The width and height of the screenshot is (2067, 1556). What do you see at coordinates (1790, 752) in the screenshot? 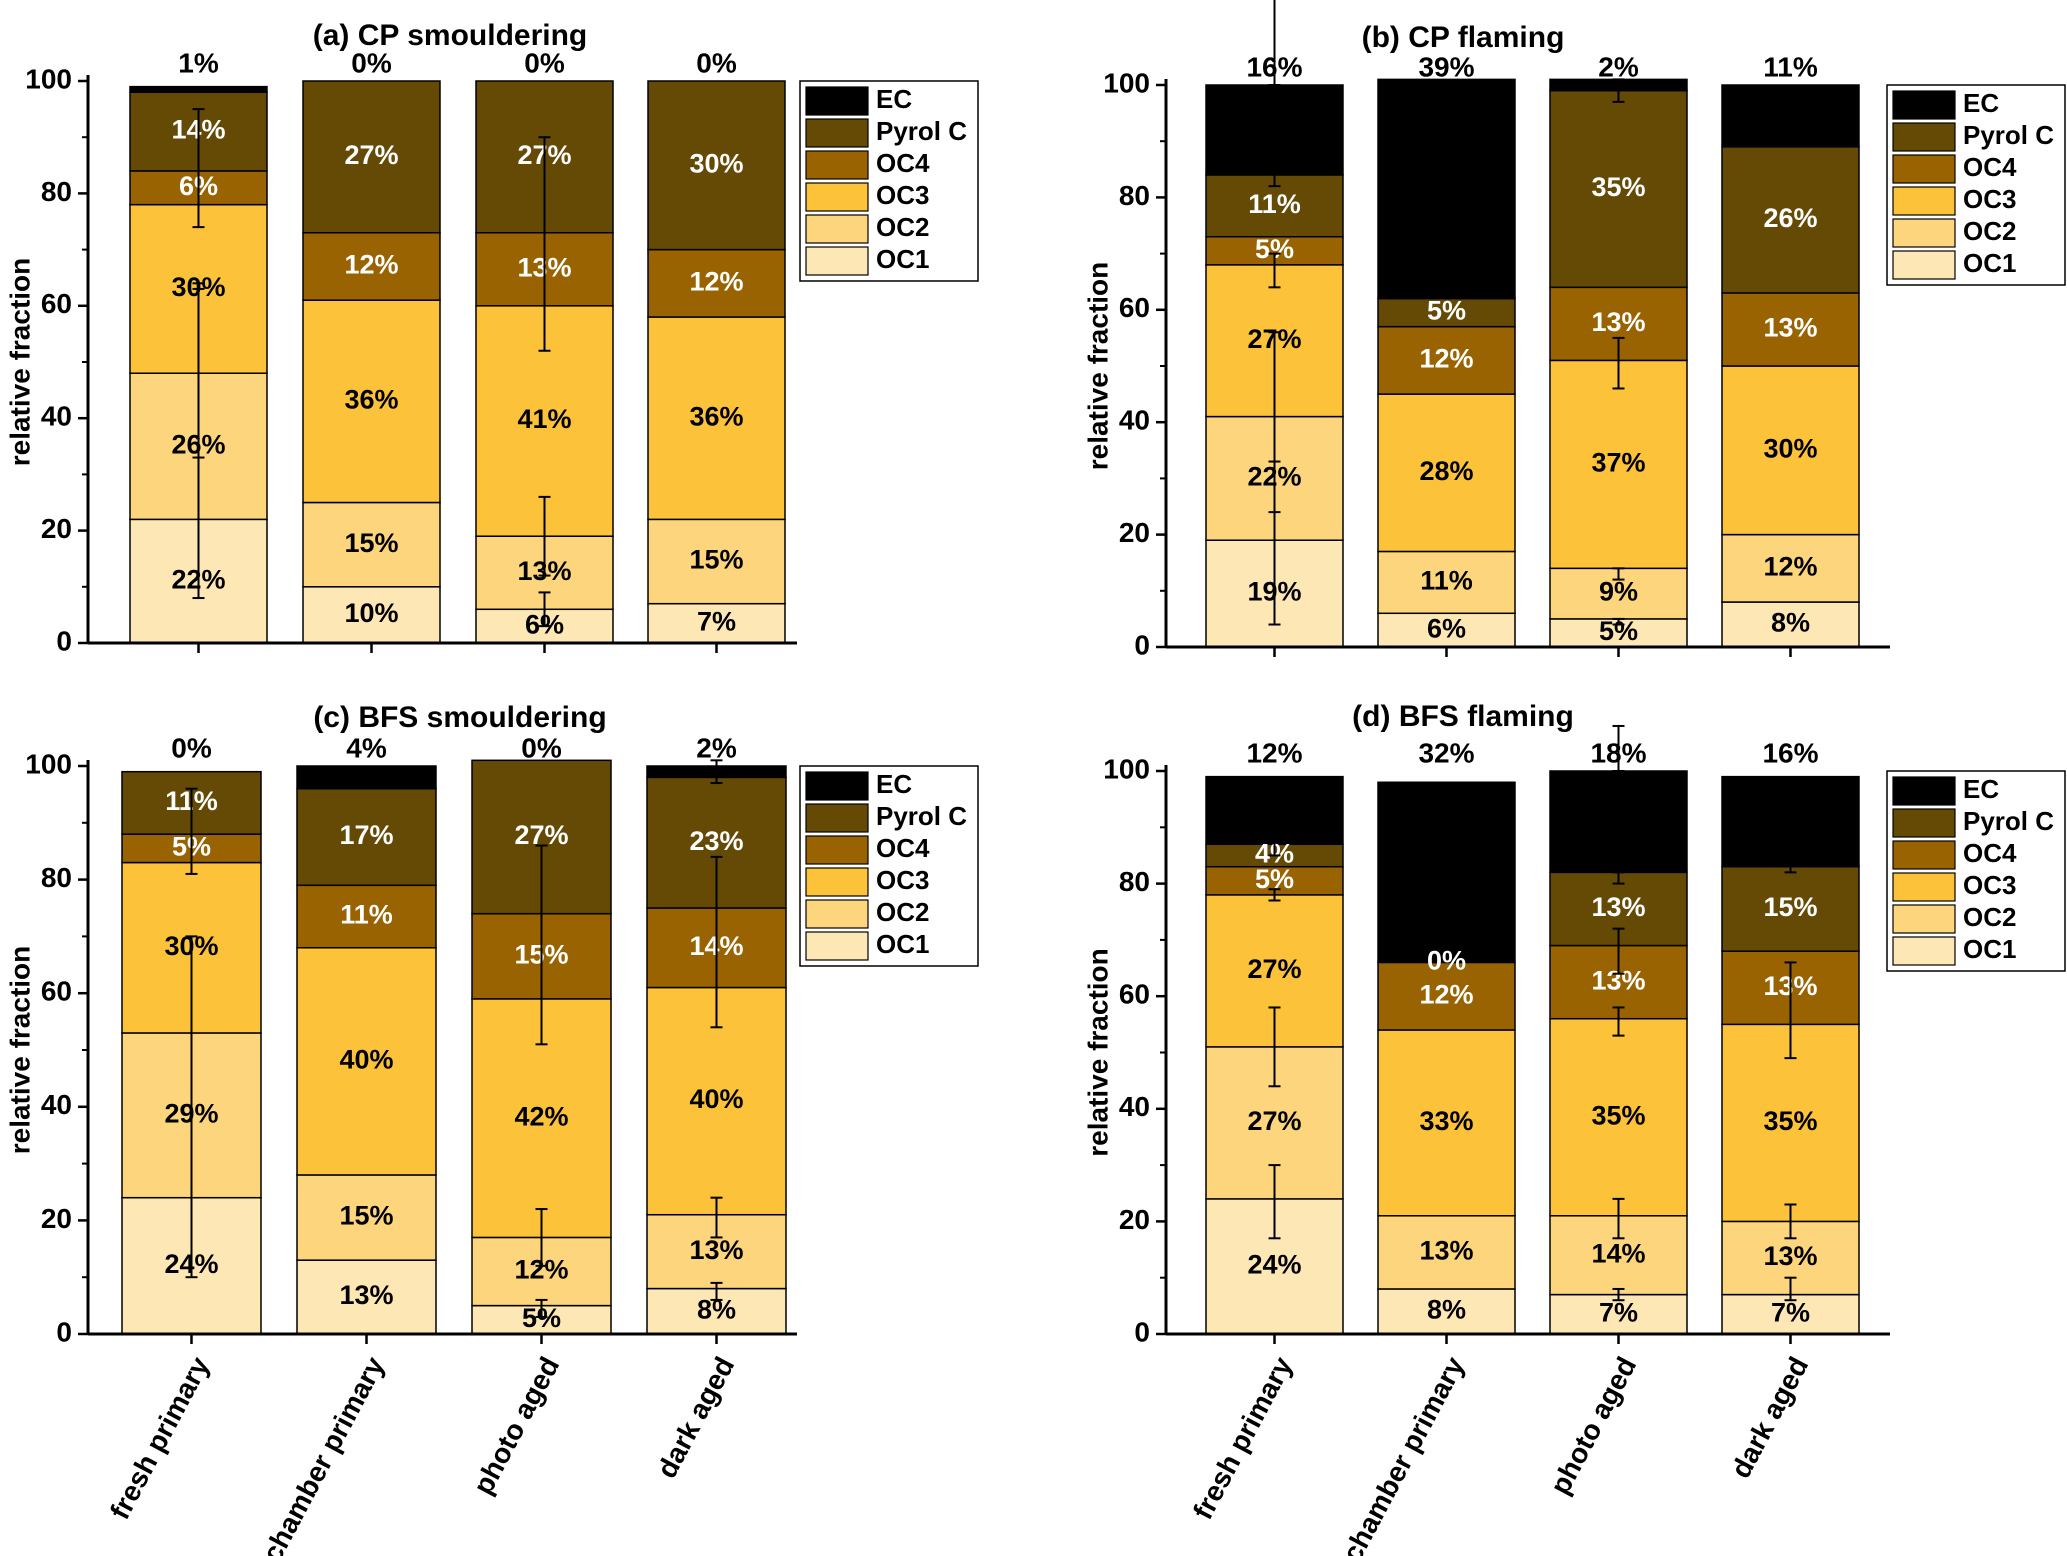
I see `bar-top-label: 16%` at bounding box center [1790, 752].